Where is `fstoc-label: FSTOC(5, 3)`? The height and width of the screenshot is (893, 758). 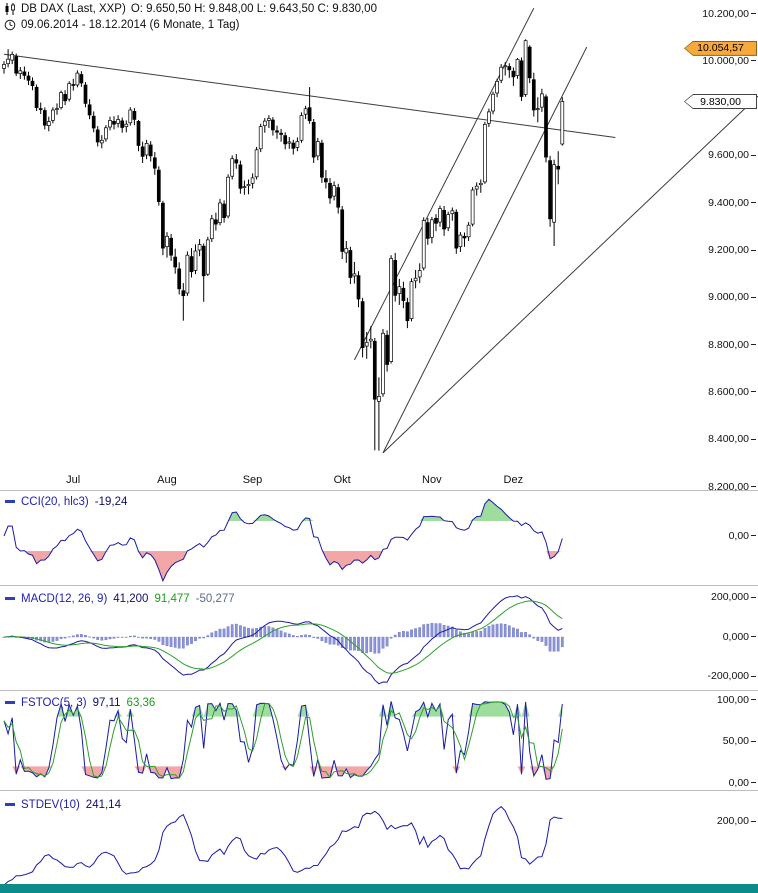
fstoc-label: FSTOC(5, 3) is located at coordinates (54, 702).